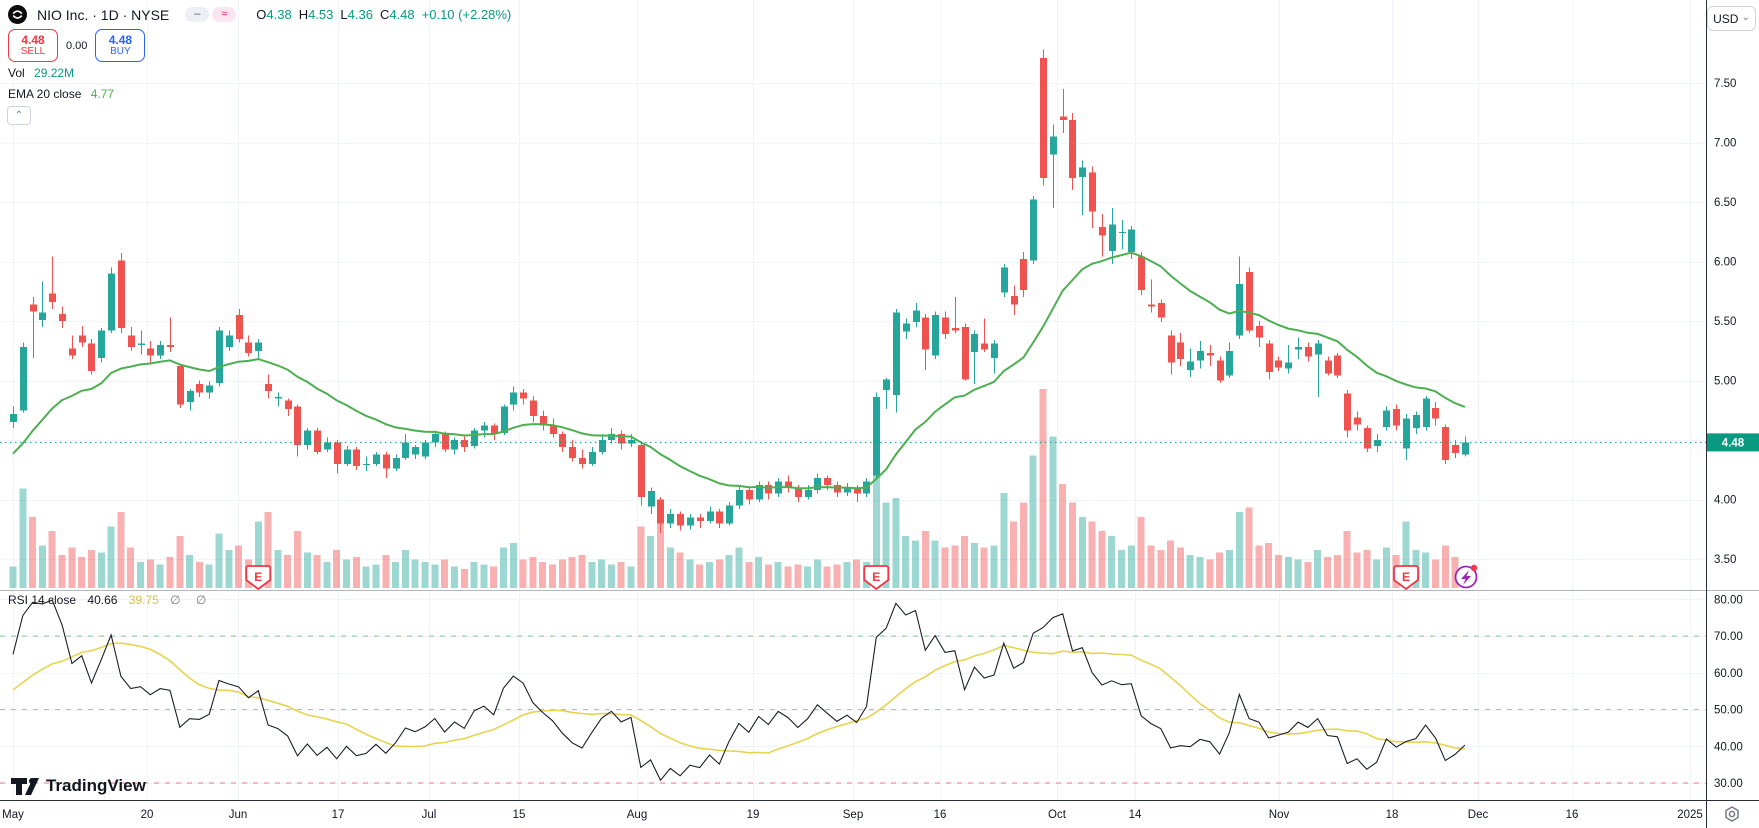 Image resolution: width=1759 pixels, height=828 pixels. Describe the element at coordinates (384, 14) in the screenshot. I see `close-label: C` at that location.